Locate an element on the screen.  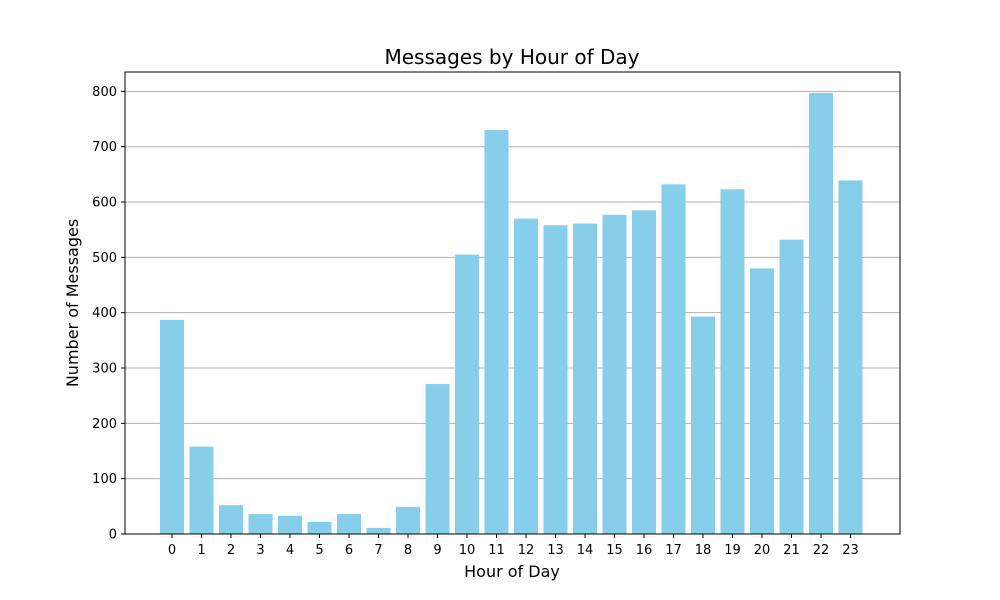
x-tick-label: 5 is located at coordinates (319, 550).